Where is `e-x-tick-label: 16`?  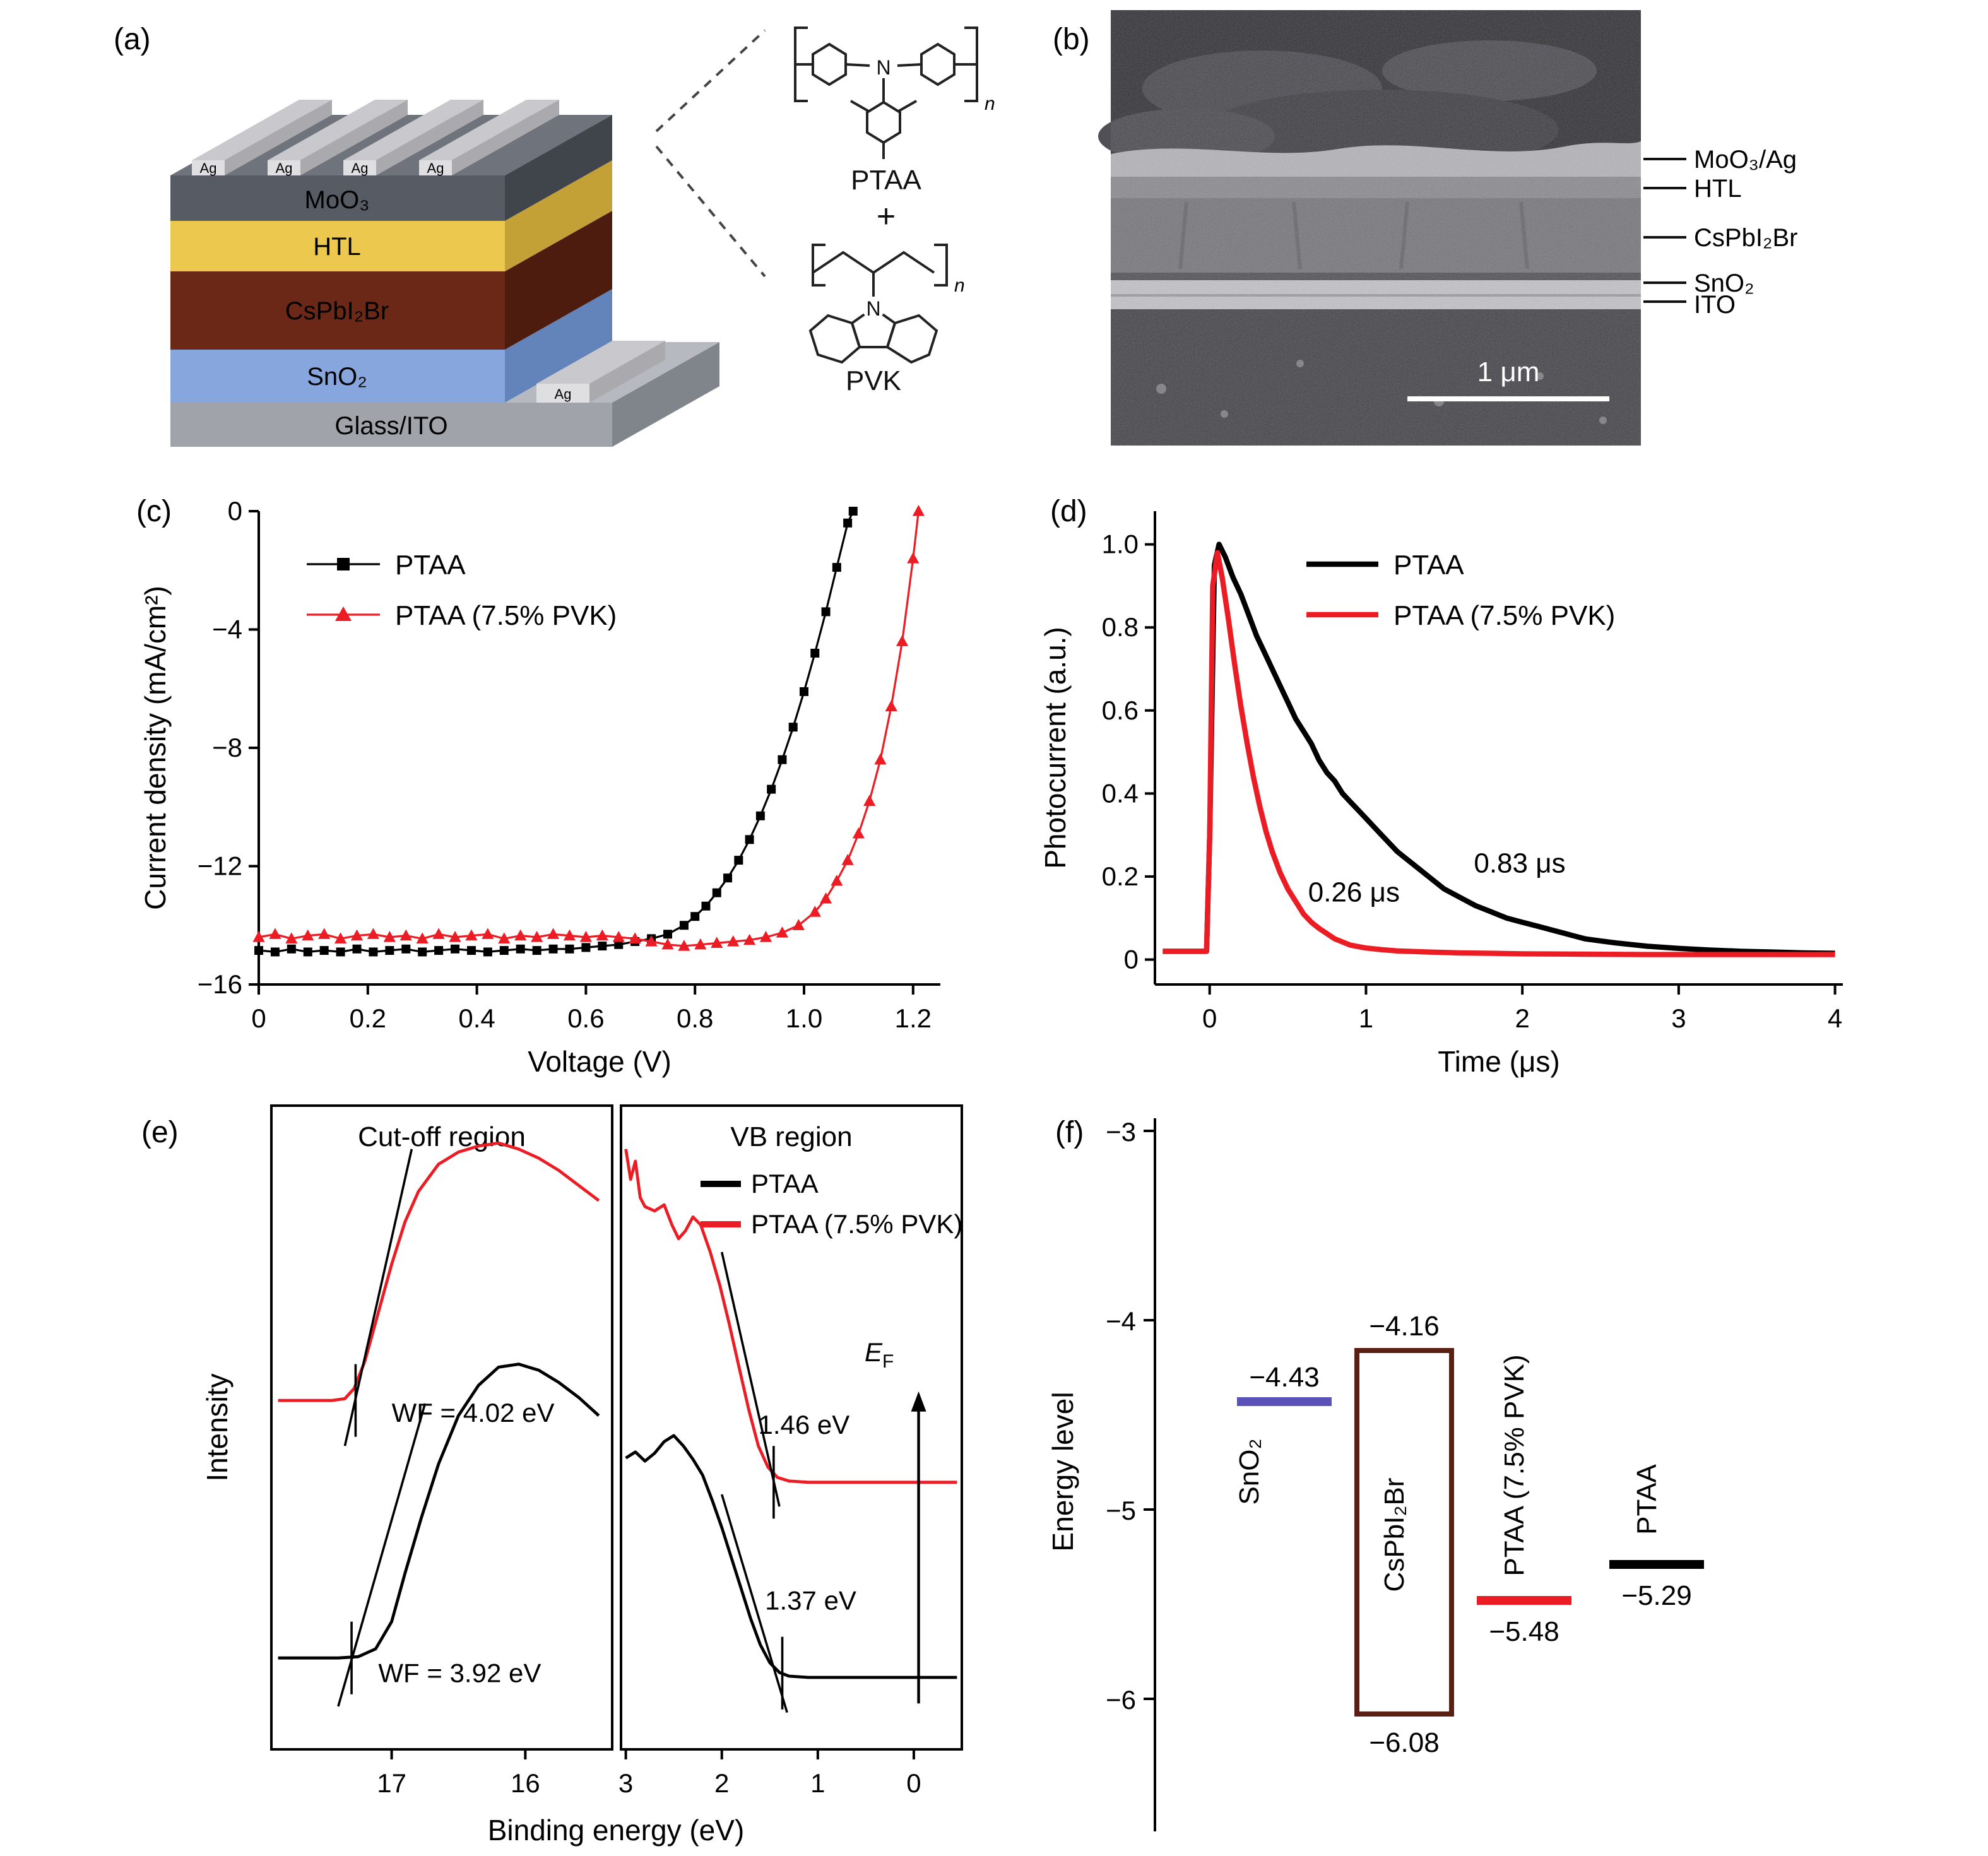 e-x-tick-label: 16 is located at coordinates (525, 1783).